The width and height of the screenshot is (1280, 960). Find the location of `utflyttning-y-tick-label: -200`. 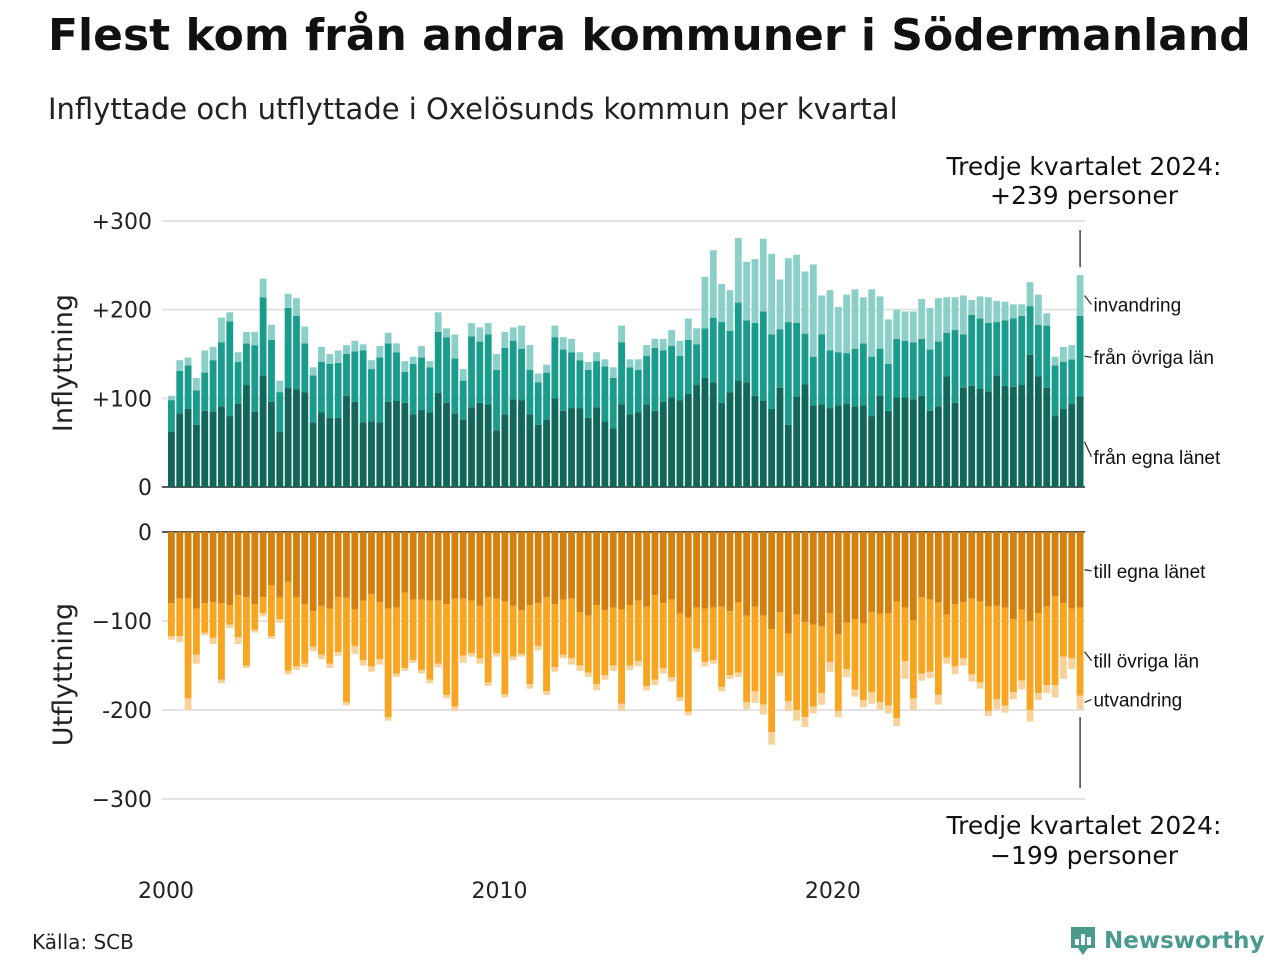

utflyttning-y-tick-label: -200 is located at coordinates (127, 711).